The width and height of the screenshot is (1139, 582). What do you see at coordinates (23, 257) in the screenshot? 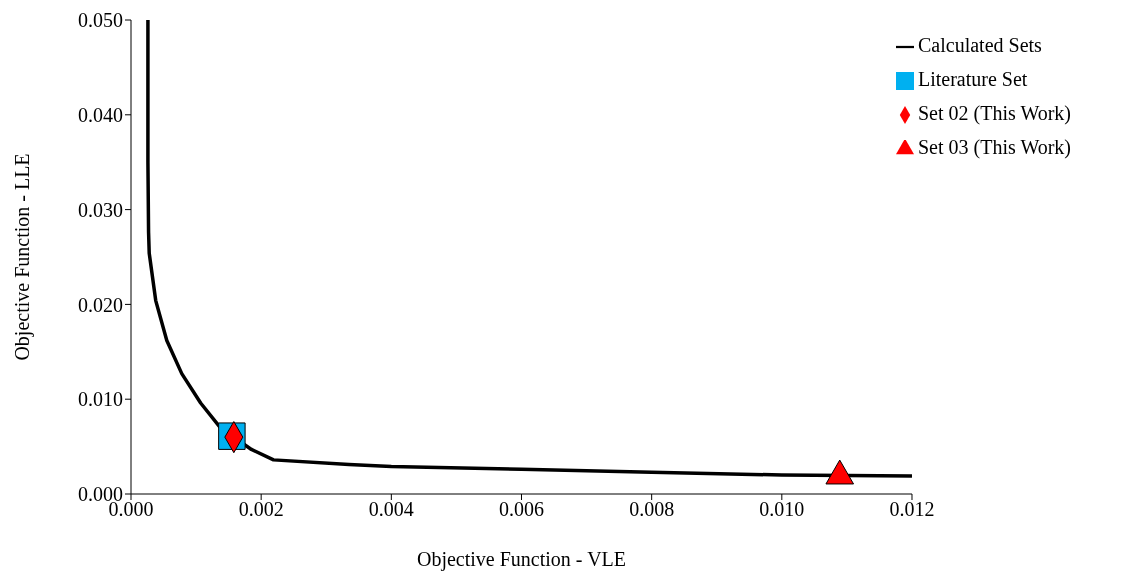
I see `y-axis-title: Objective Function - LLE` at bounding box center [23, 257].